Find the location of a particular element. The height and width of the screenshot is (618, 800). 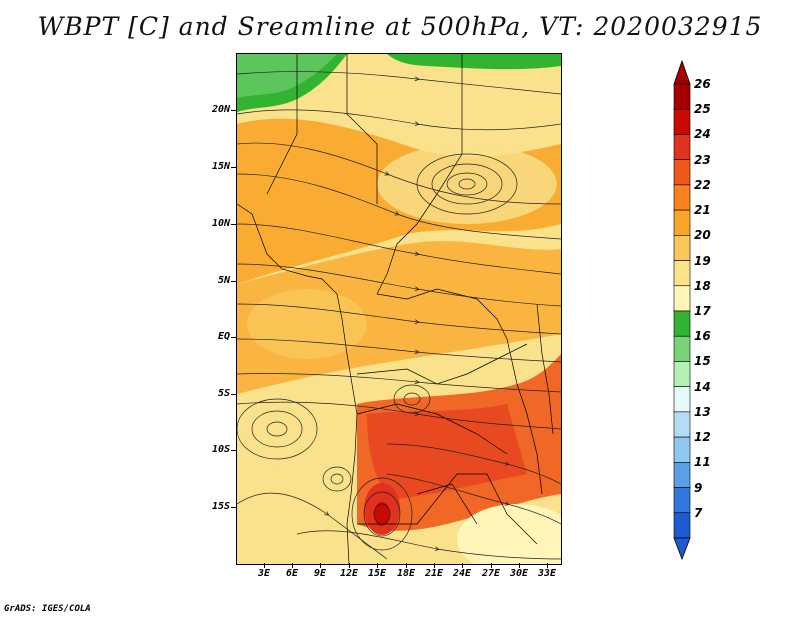

colorbar-label: 13 is located at coordinates (702, 411).